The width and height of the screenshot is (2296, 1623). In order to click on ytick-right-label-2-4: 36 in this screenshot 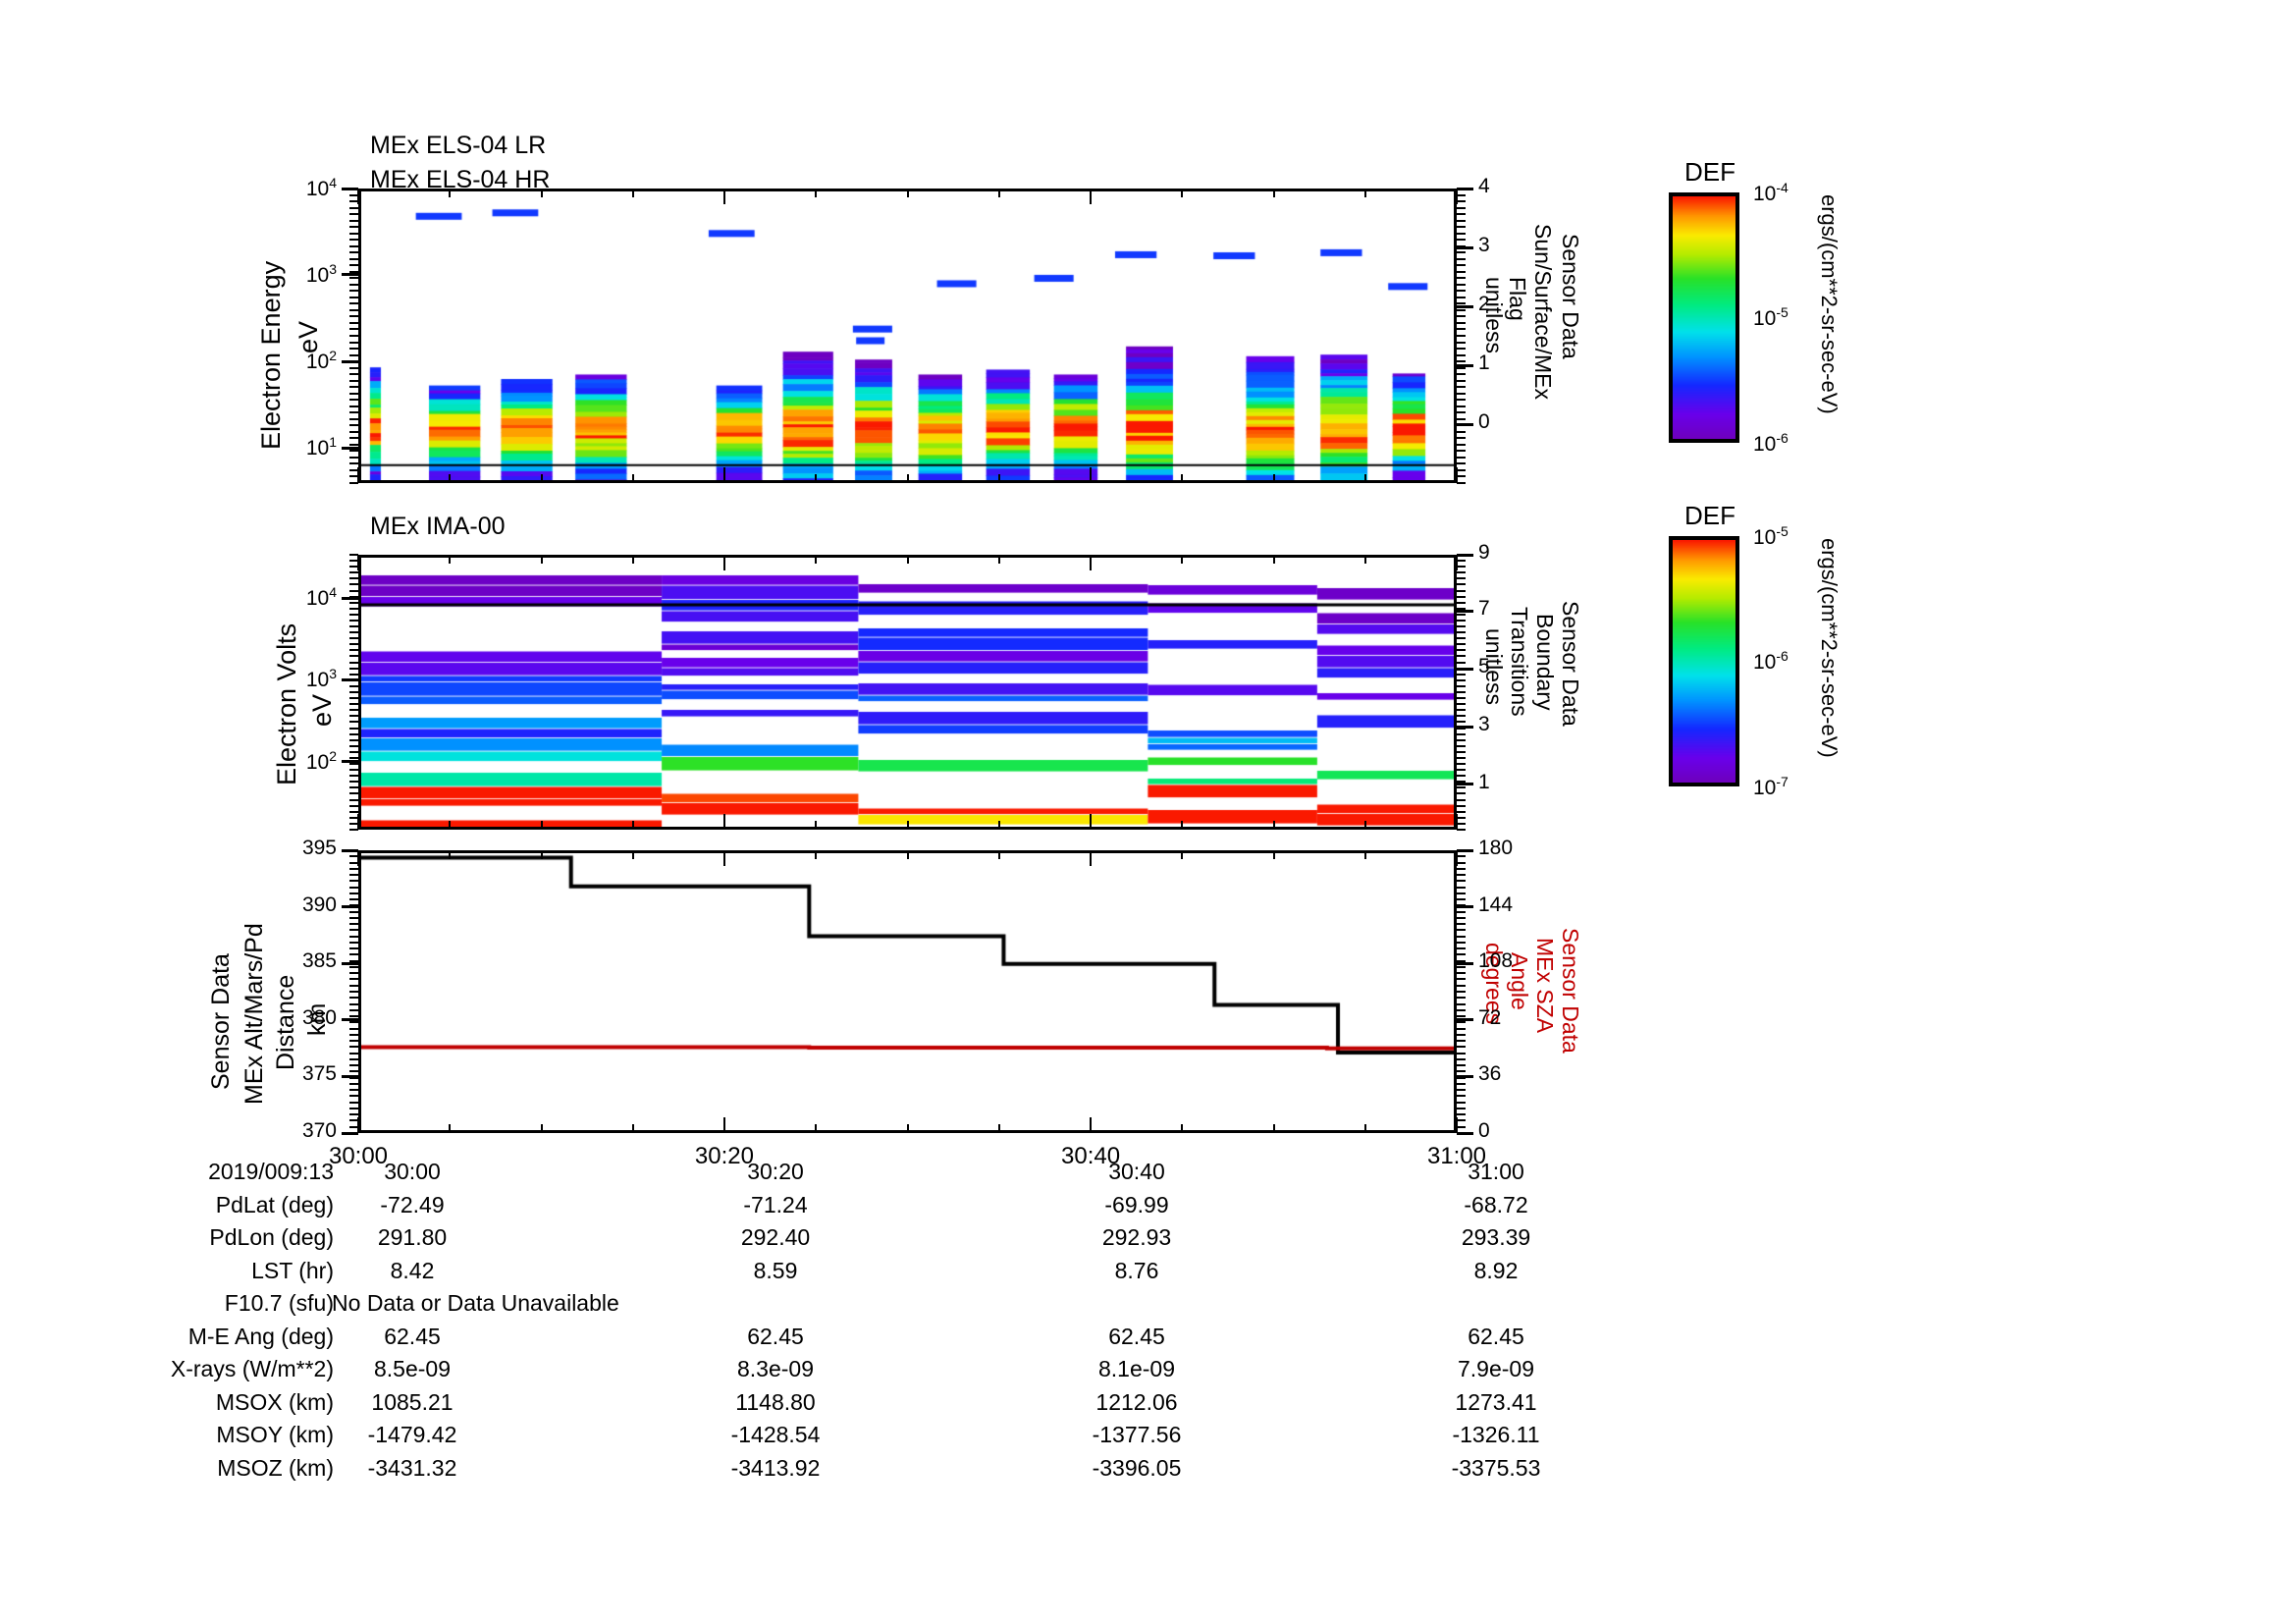, I will do `click(1490, 1074)`.